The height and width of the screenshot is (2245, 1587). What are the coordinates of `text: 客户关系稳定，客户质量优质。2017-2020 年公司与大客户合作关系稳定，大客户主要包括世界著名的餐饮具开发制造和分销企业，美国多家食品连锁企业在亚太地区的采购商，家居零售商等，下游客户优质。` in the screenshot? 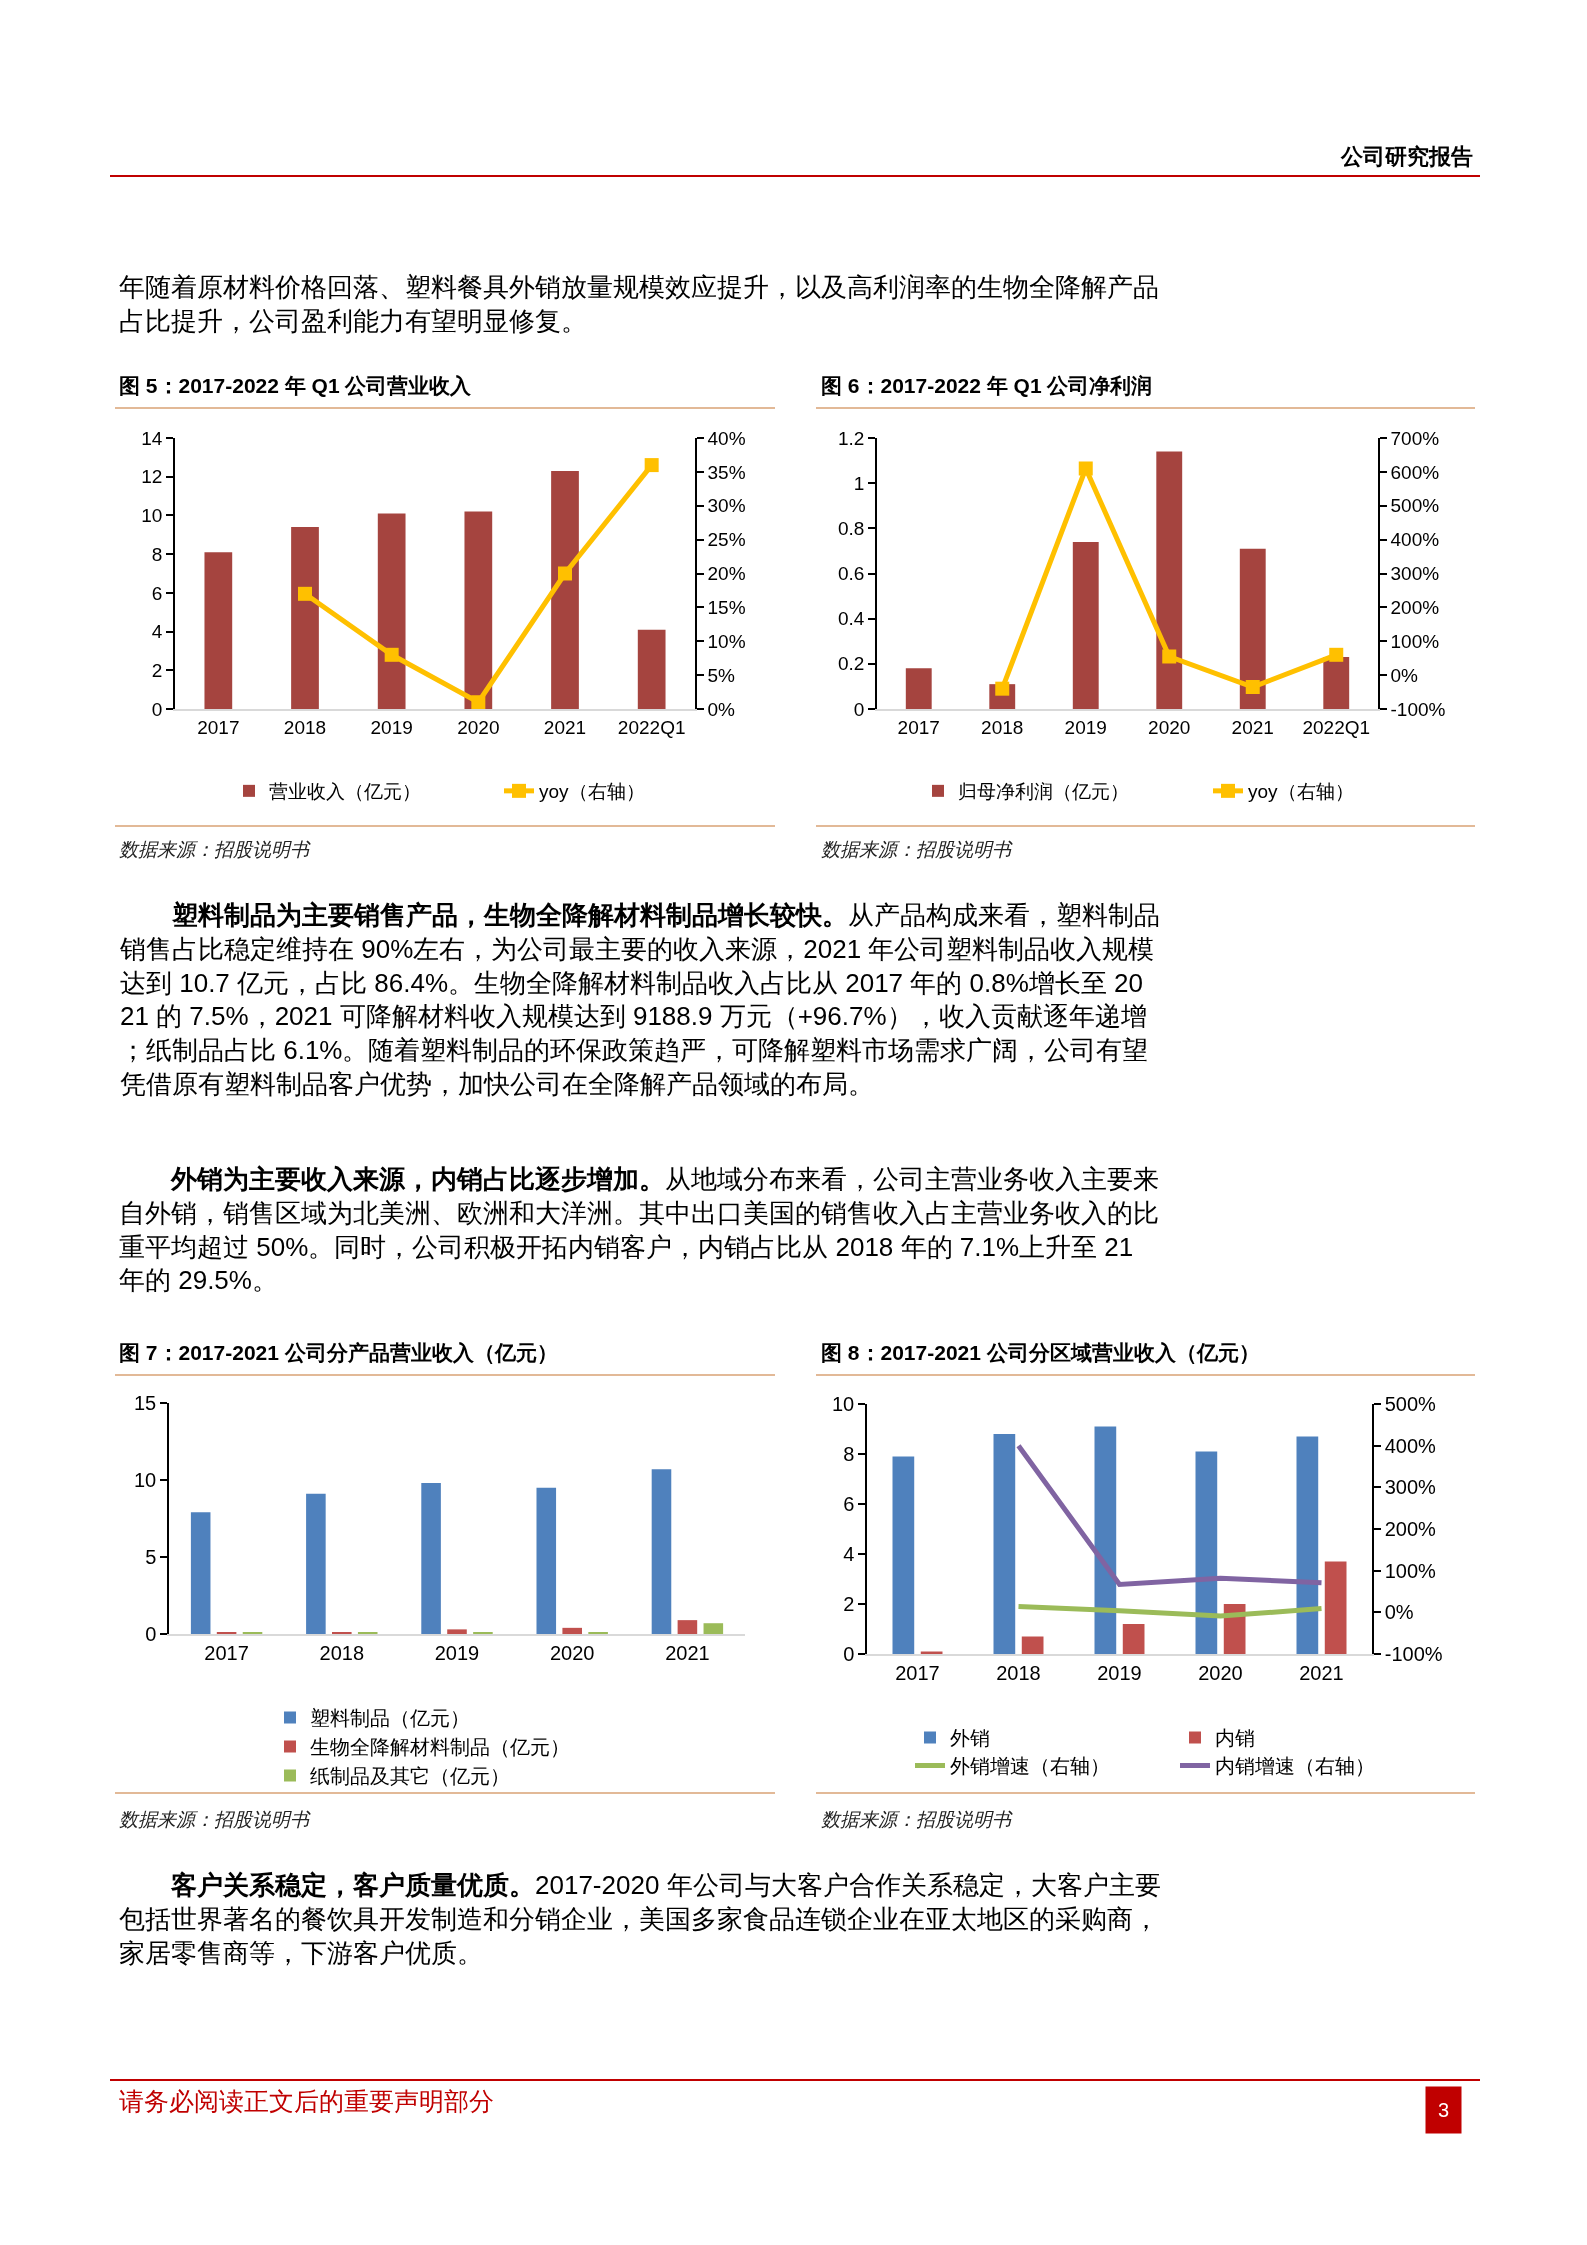 It's located at (640, 1919).